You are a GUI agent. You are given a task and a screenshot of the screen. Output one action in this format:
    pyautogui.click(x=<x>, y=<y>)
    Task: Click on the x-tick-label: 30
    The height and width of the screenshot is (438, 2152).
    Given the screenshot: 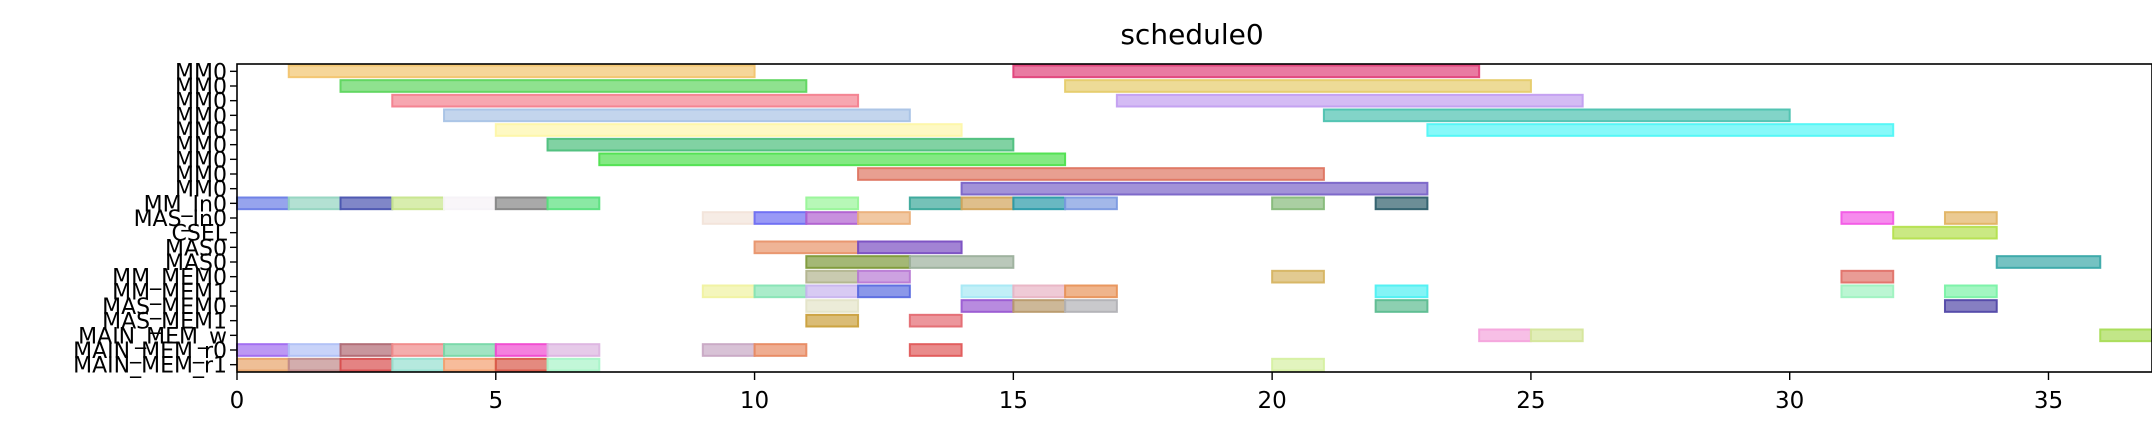 What is the action you would take?
    pyautogui.click(x=1789, y=401)
    